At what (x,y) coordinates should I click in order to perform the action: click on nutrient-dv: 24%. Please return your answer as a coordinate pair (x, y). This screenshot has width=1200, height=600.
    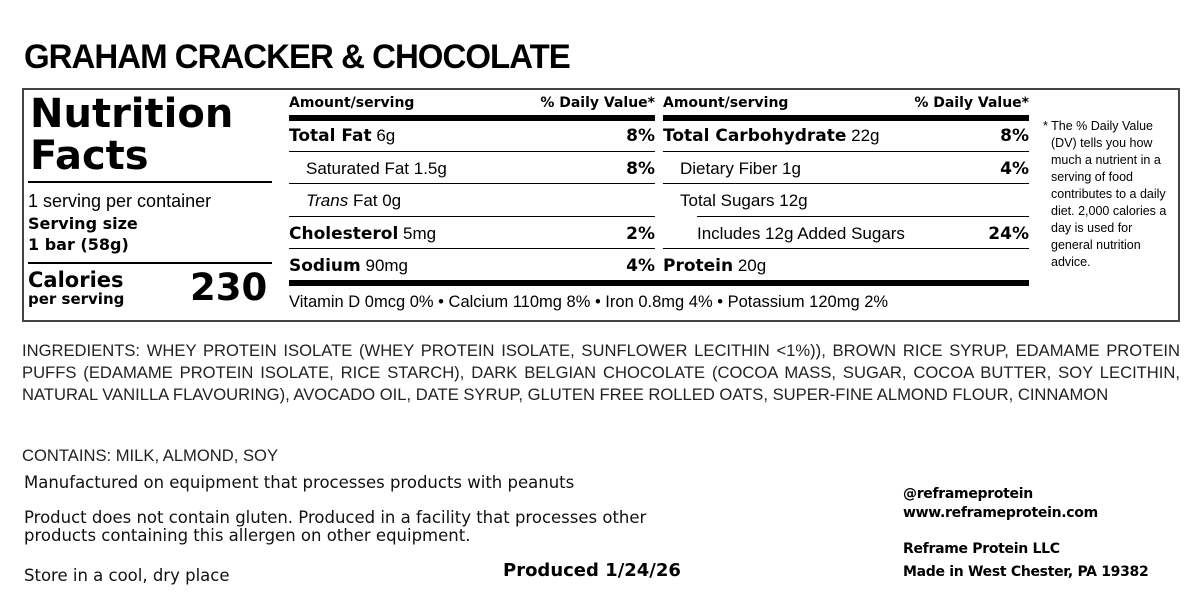
    Looking at the image, I should click on (1008, 234).